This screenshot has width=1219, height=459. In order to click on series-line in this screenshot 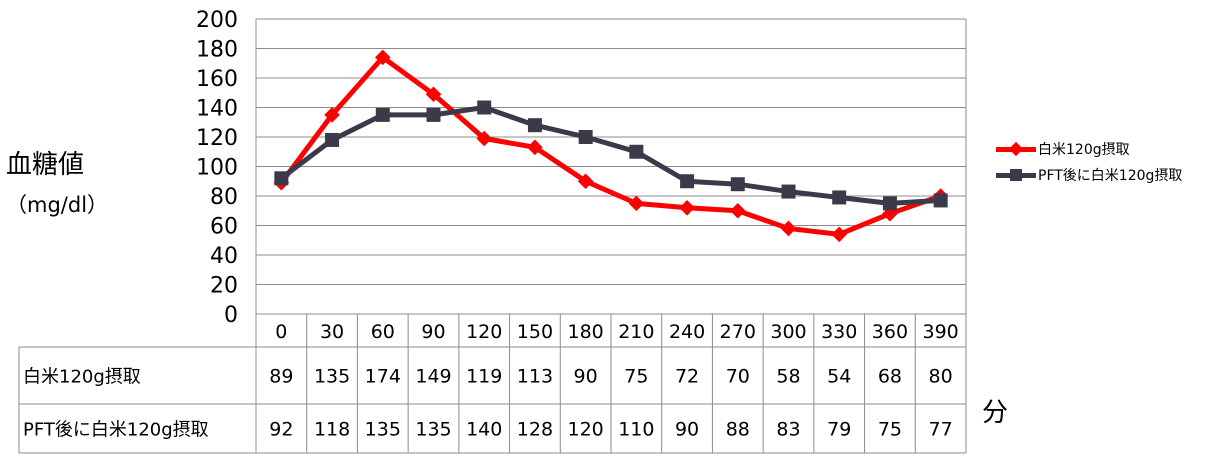, I will do `click(610, 155)`.